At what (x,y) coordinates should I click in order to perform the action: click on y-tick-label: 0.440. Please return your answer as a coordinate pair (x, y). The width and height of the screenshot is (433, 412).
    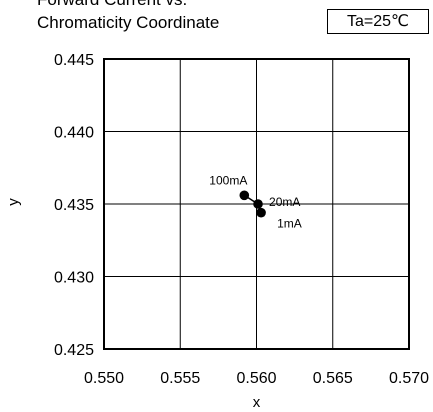
    Looking at the image, I should click on (74, 133).